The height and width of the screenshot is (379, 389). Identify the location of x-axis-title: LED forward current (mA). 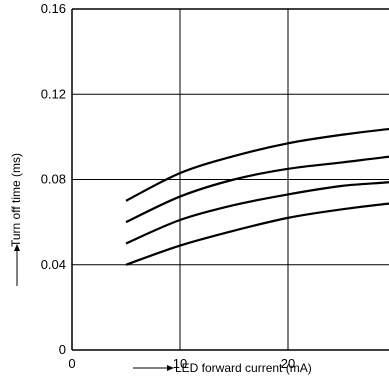
(243, 368).